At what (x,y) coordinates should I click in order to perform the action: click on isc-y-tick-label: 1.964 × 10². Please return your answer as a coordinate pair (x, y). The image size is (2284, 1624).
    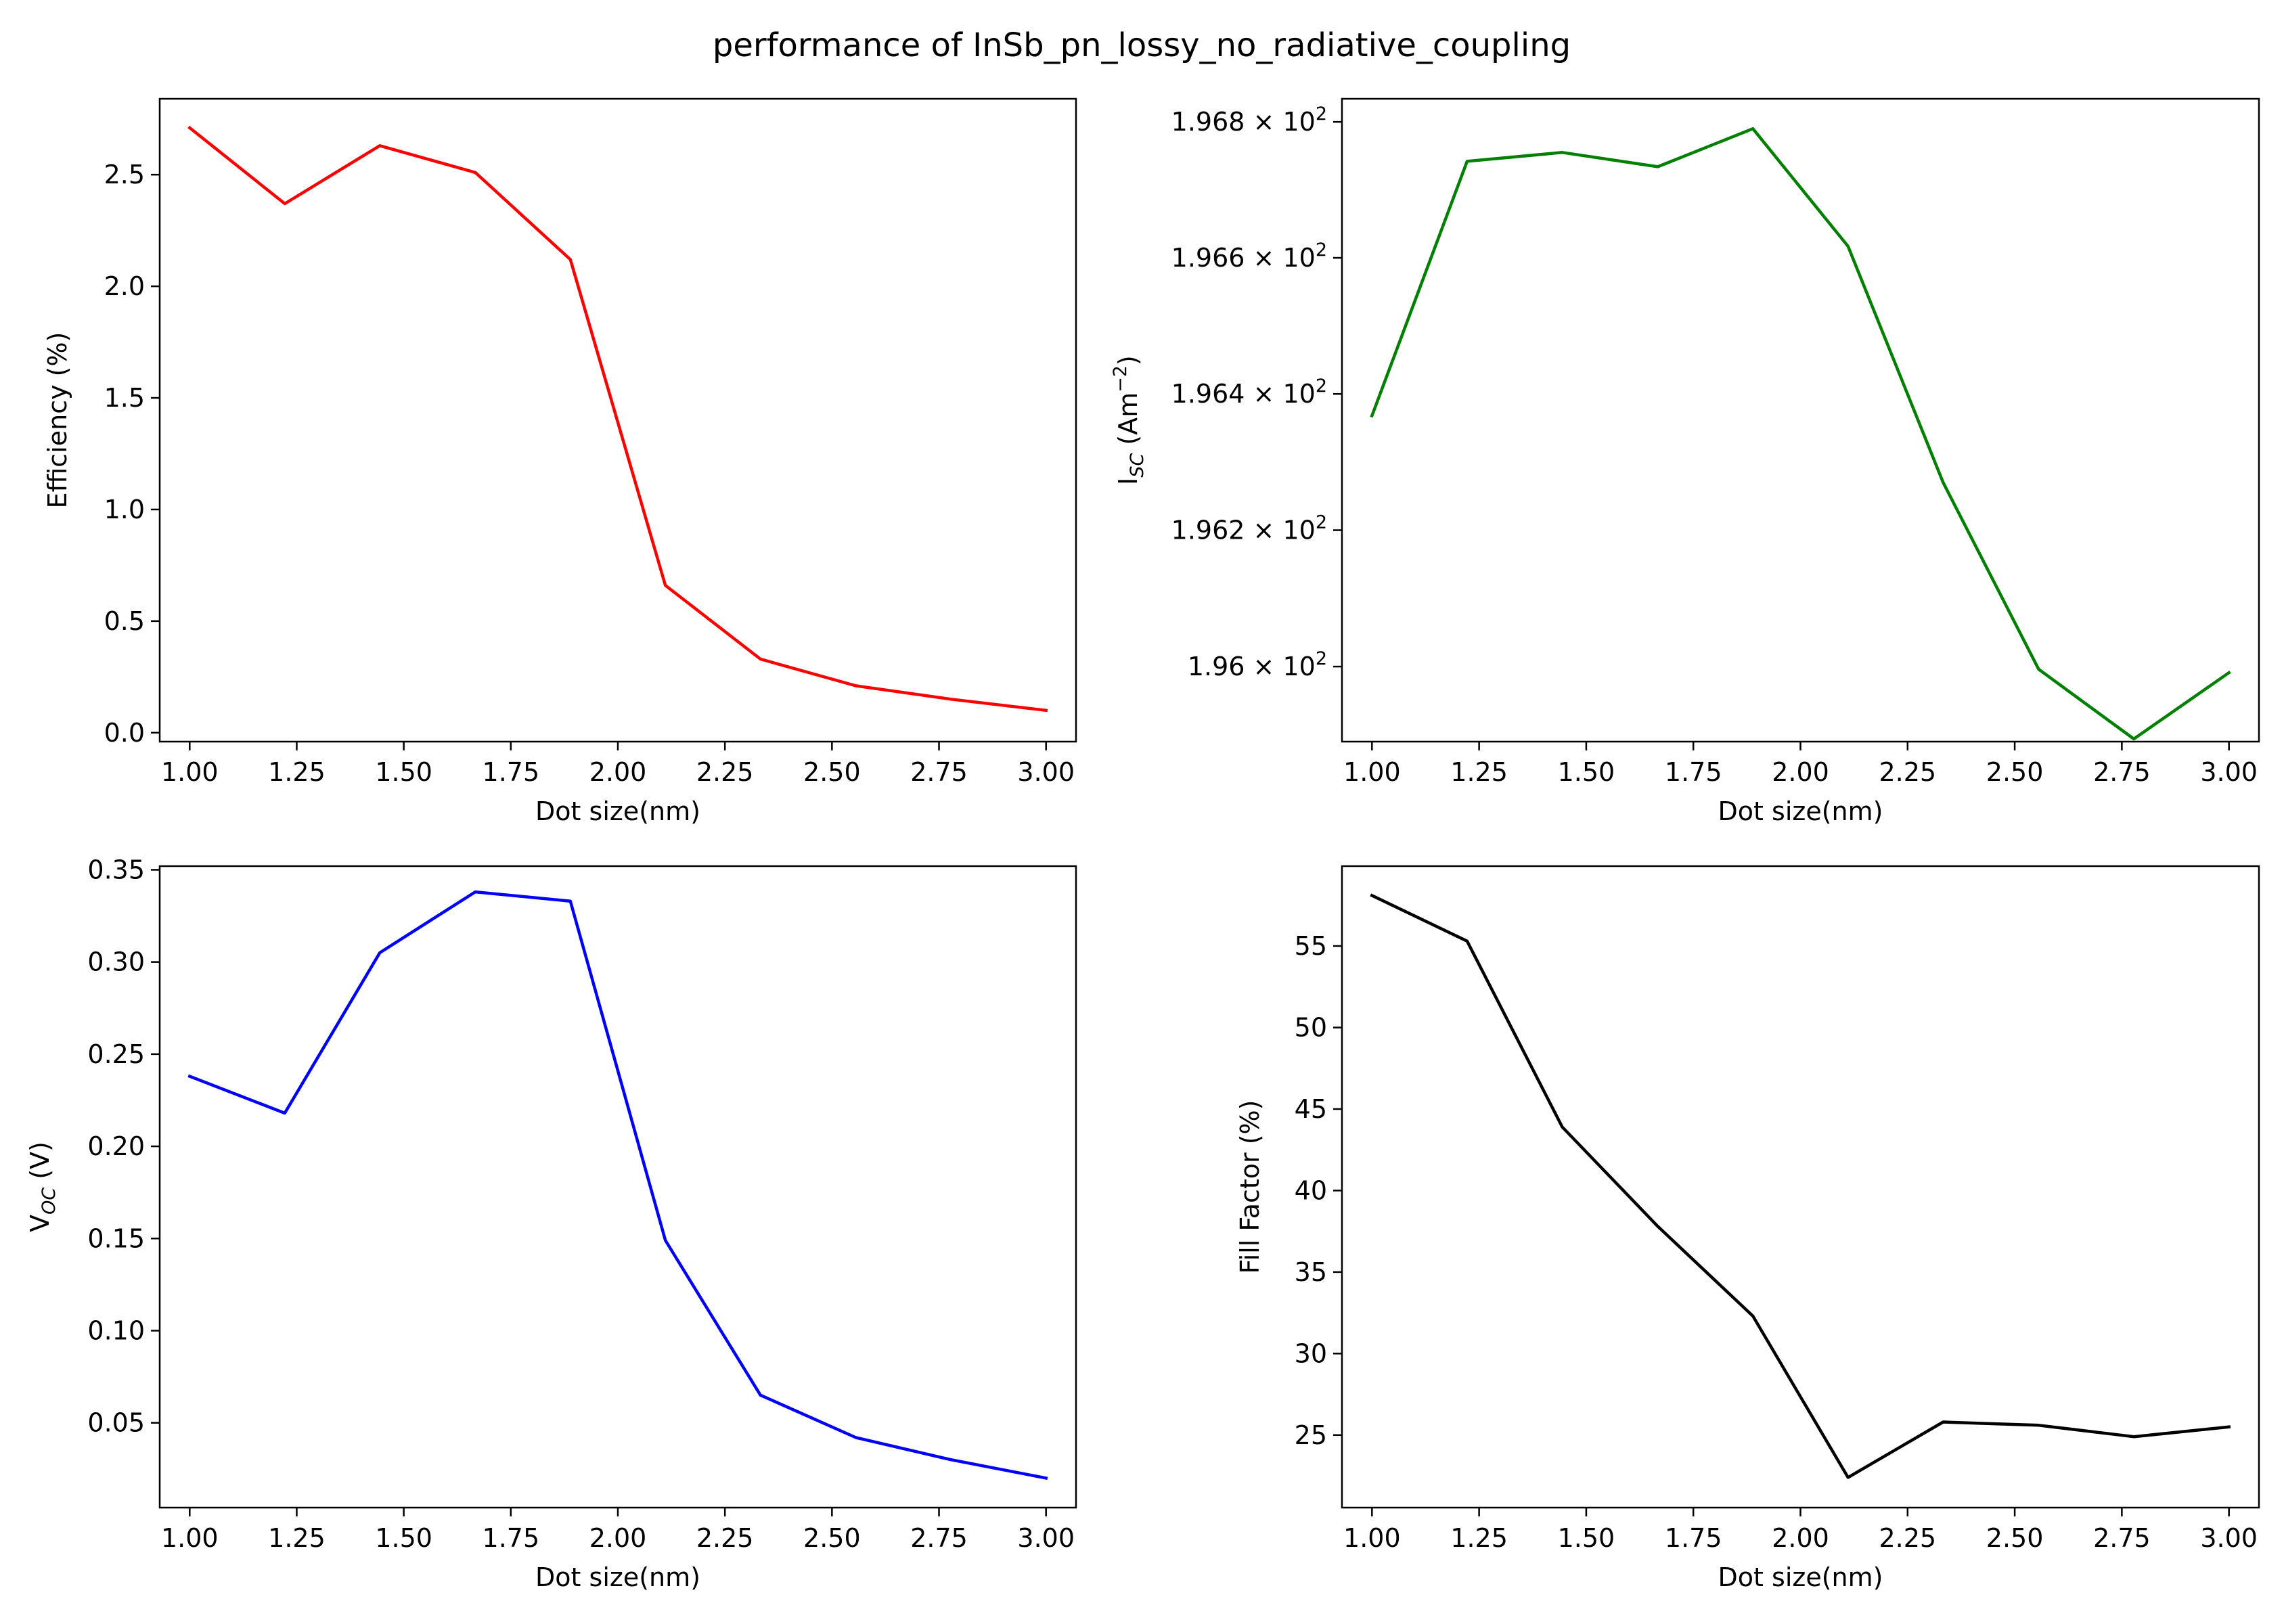
    Looking at the image, I should click on (1249, 392).